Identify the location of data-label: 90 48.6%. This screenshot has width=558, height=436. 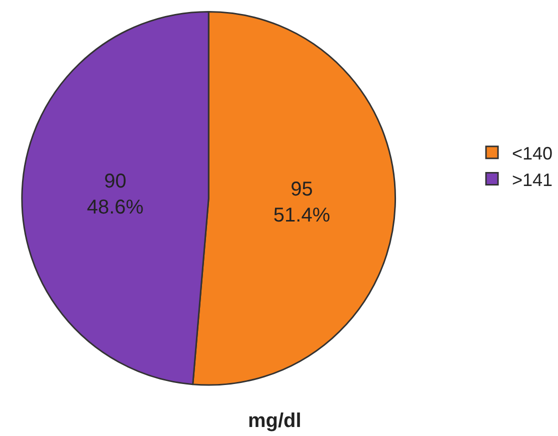
(115, 194).